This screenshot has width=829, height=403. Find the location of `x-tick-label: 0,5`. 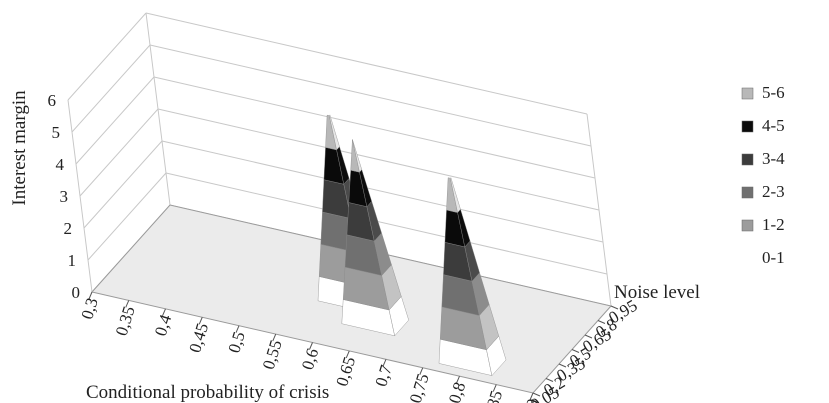

x-tick-label: 0,5 is located at coordinates (236, 342).